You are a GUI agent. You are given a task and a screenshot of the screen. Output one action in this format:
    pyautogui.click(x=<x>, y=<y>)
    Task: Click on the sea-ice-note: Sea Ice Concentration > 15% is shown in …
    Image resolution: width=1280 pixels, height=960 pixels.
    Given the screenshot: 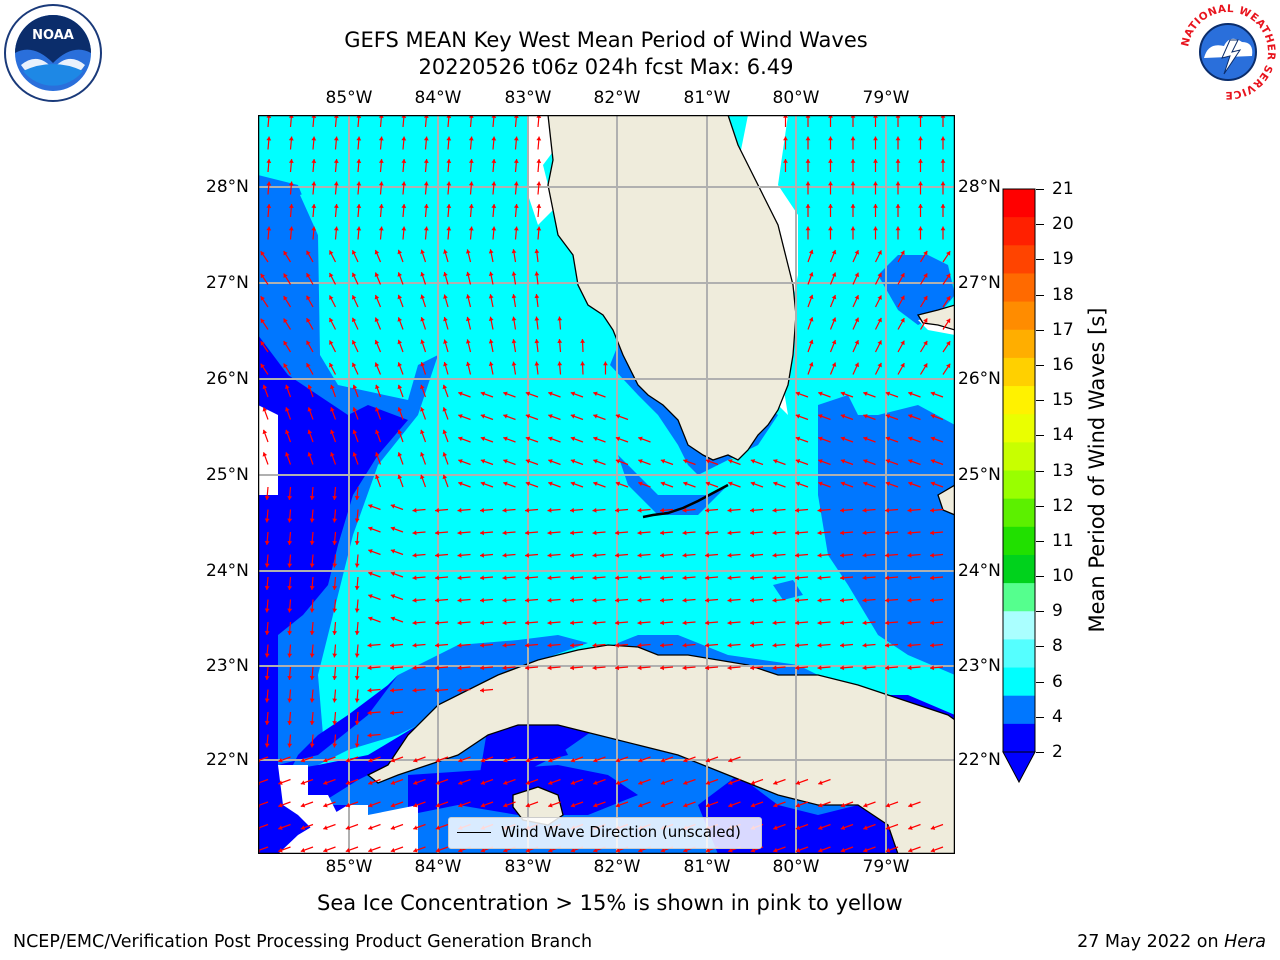 What is the action you would take?
    pyautogui.click(x=610, y=903)
    